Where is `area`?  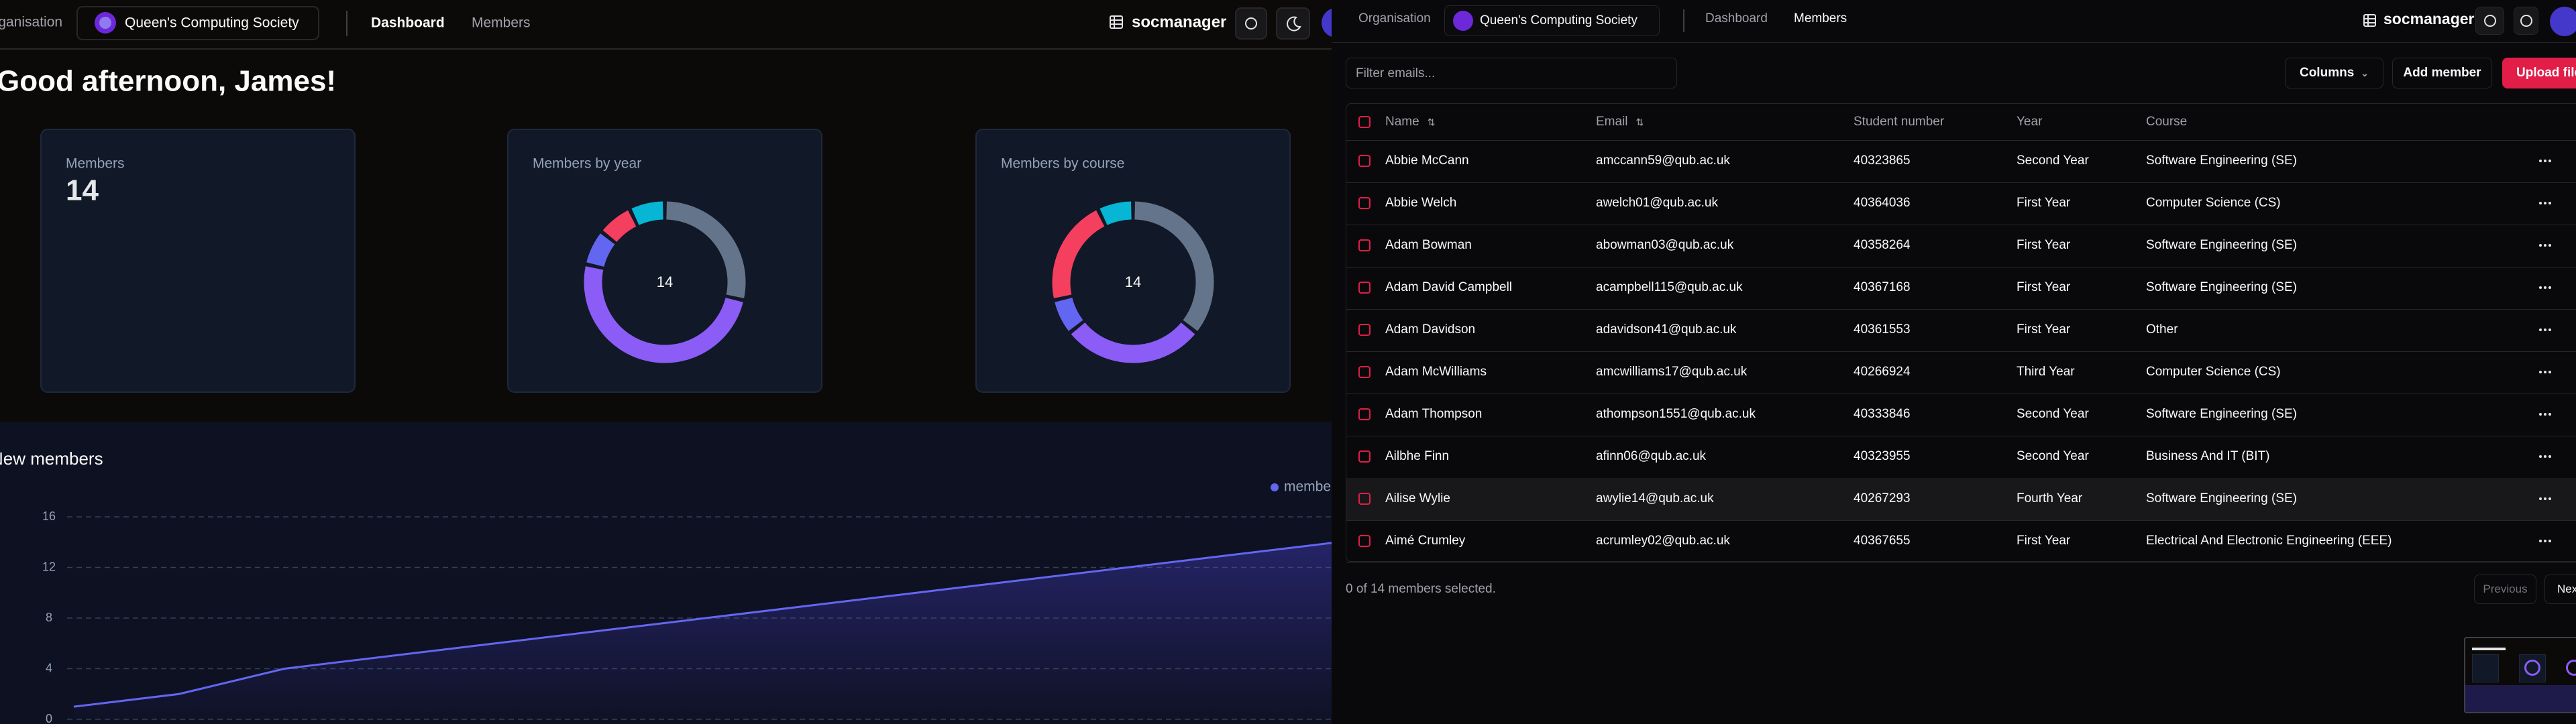
area is located at coordinates (703, 630).